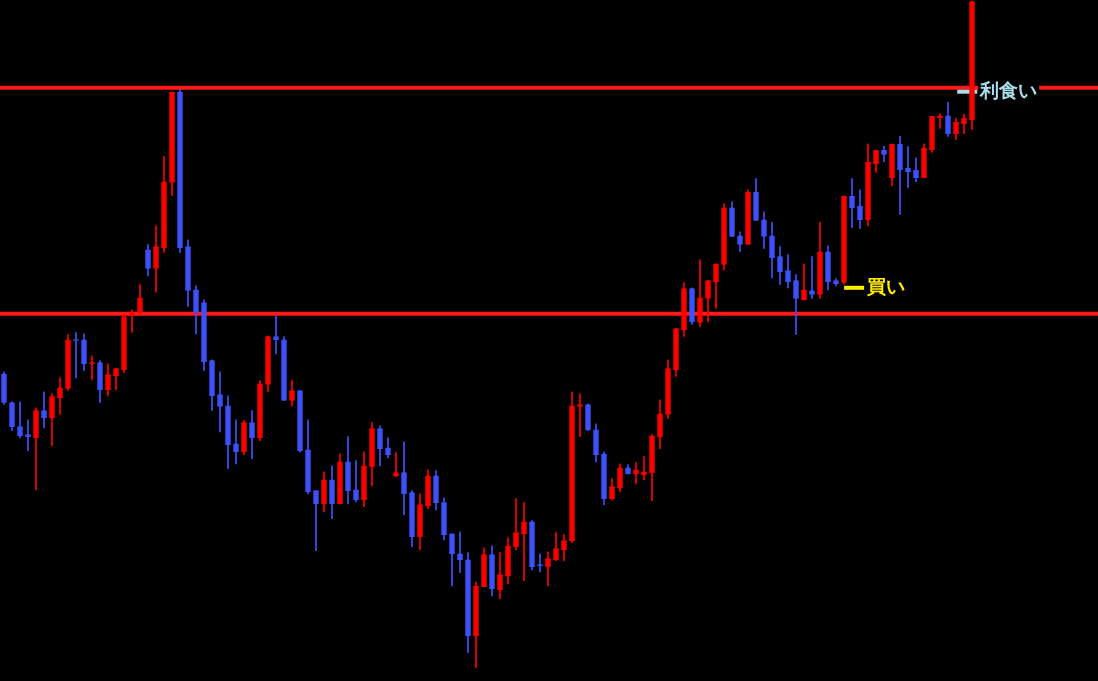 The width and height of the screenshot is (1098, 681). Describe the element at coordinates (886, 285) in the screenshot. I see `annotation: 買い` at that location.